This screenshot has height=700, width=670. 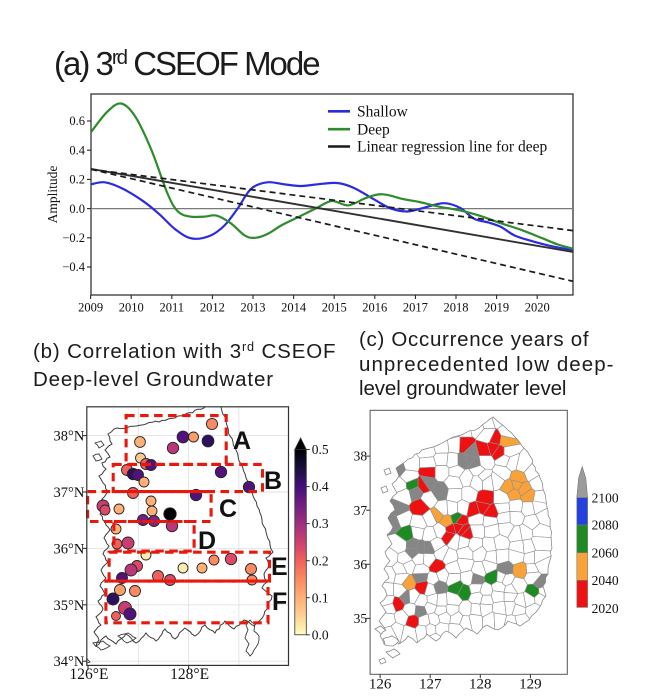 What do you see at coordinates (496, 308) in the screenshot?
I see `svg-text: 2019` at bounding box center [496, 308].